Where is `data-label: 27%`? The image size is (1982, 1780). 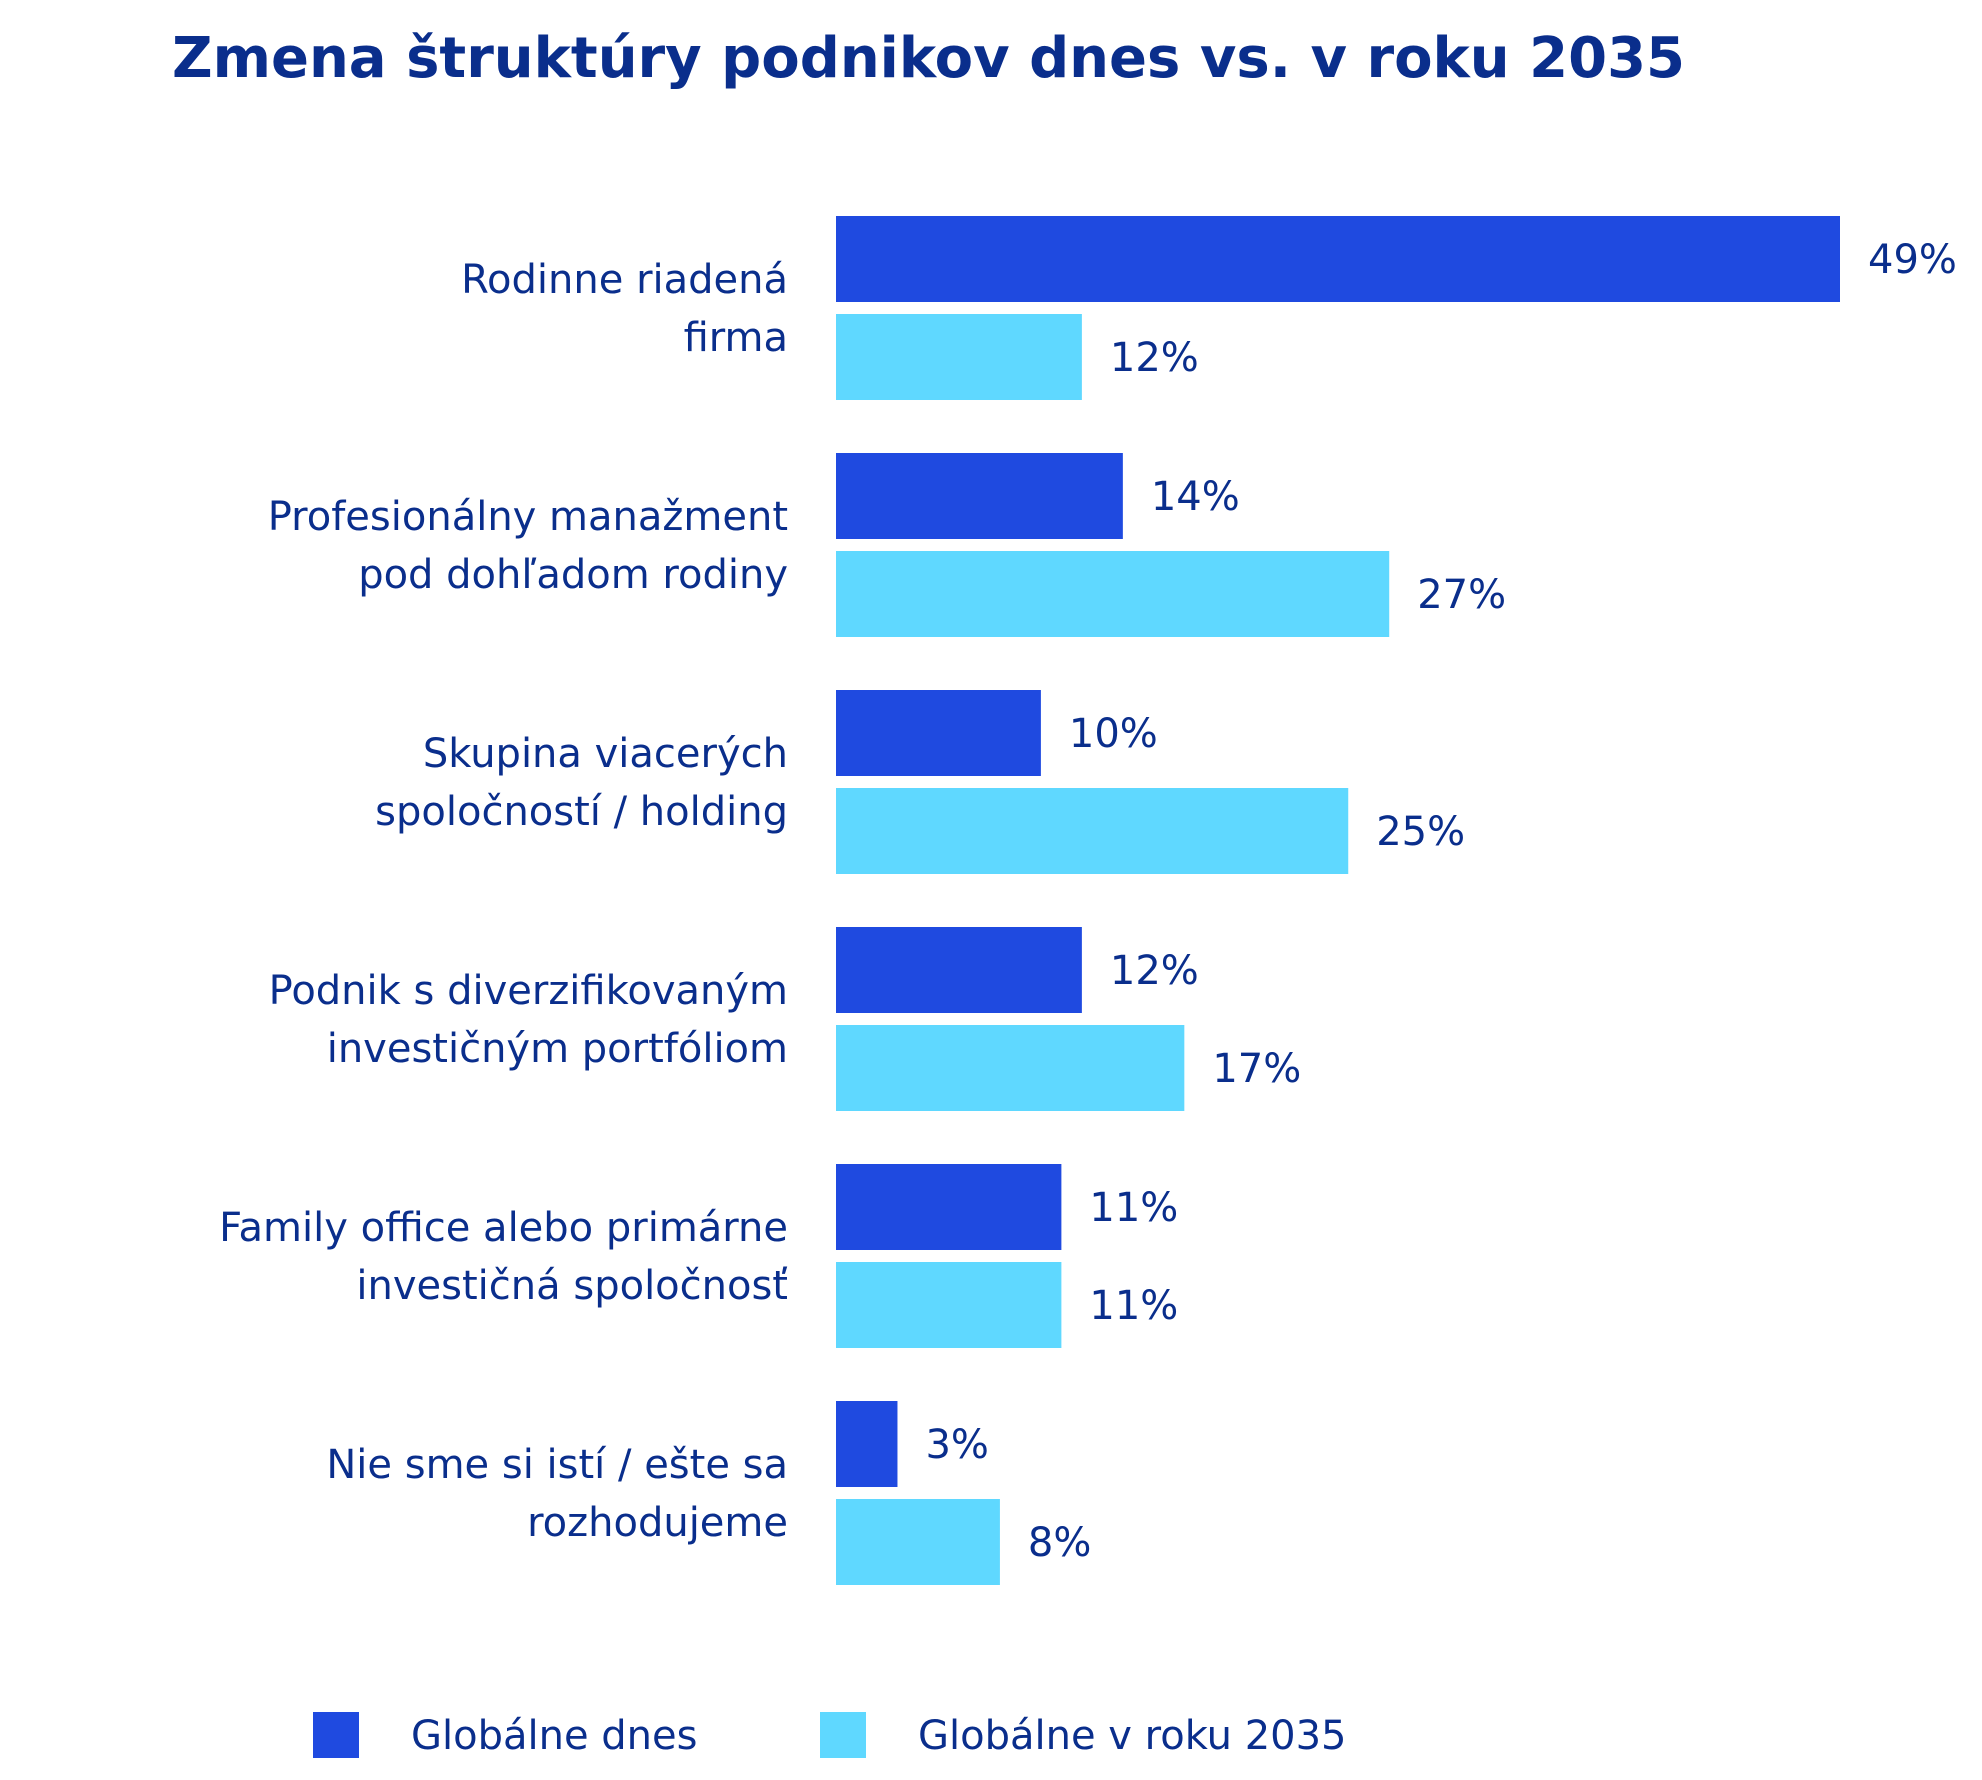 data-label: 27% is located at coordinates (1461, 595).